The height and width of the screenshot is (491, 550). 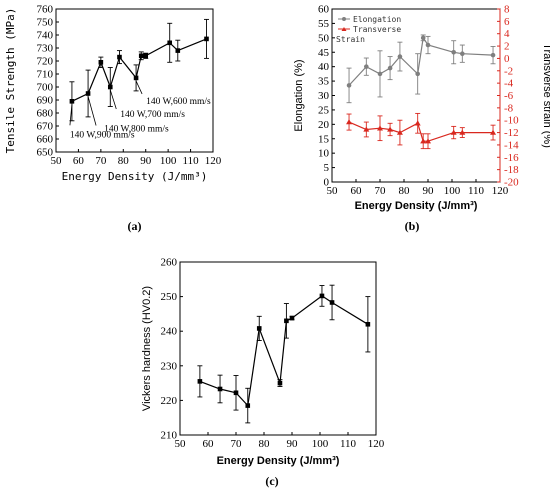 I want to click on right-y-tick-label: -6, so click(x=509, y=96).